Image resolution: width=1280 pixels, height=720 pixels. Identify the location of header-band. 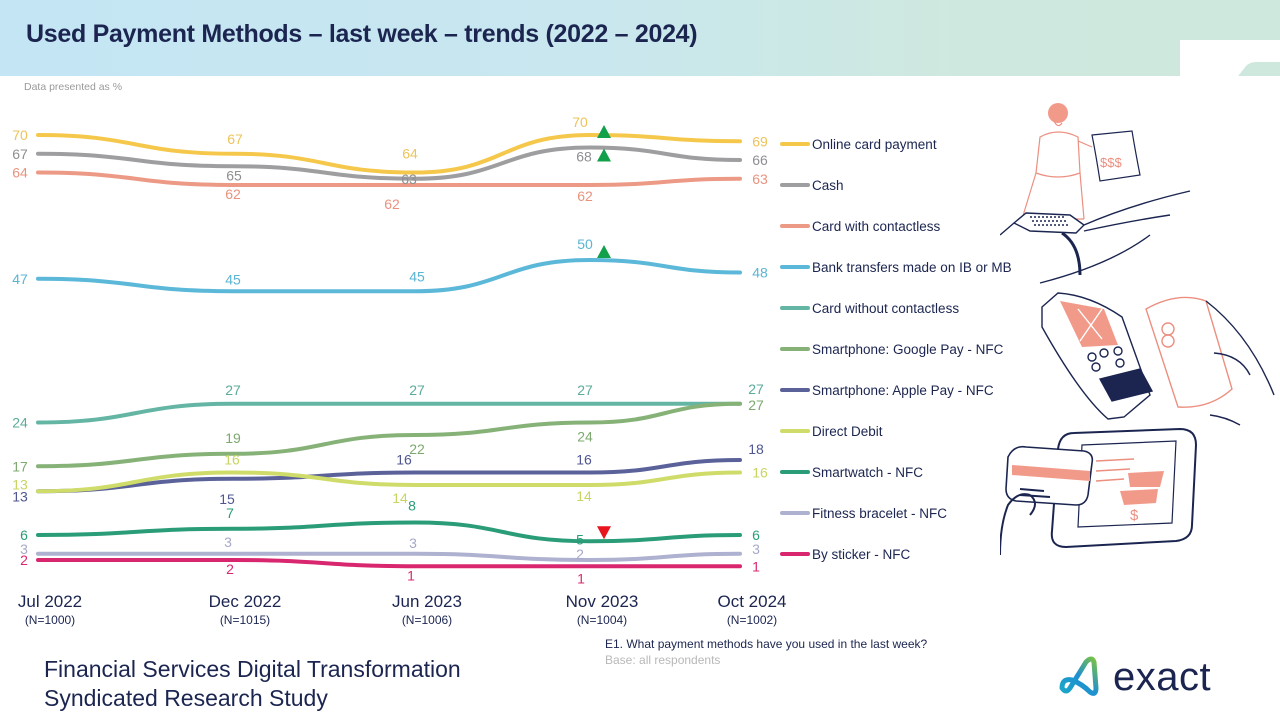
(640, 38).